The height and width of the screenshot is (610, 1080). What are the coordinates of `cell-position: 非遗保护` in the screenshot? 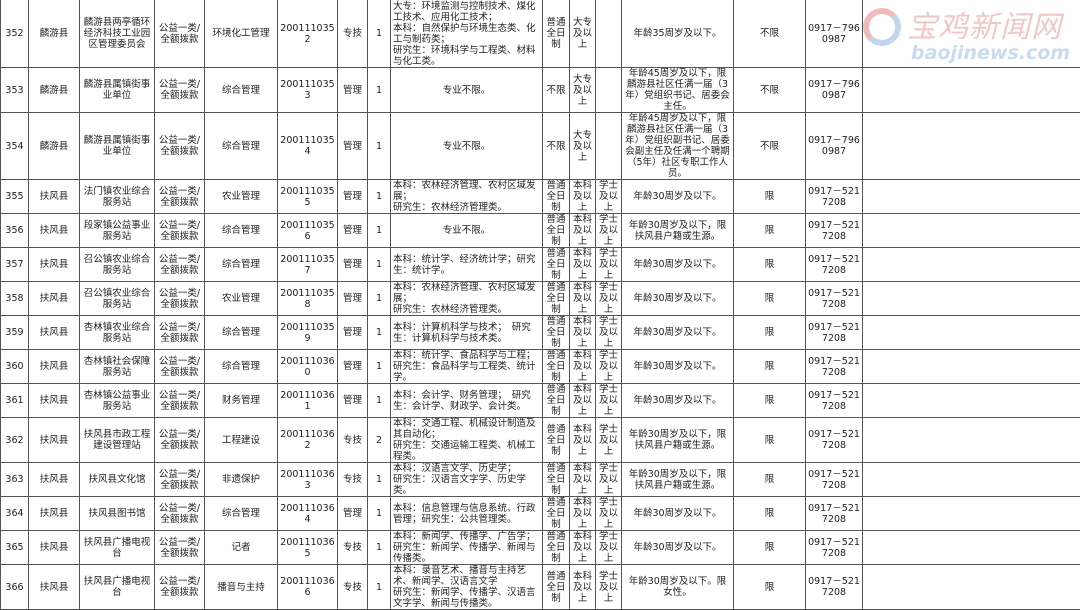 It's located at (241, 480).